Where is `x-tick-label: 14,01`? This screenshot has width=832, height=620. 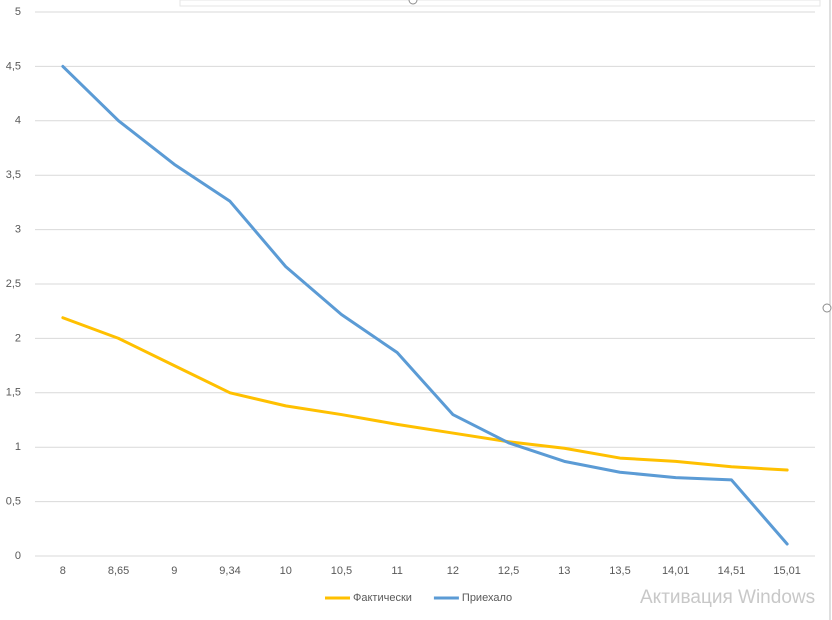 x-tick-label: 14,01 is located at coordinates (676, 571).